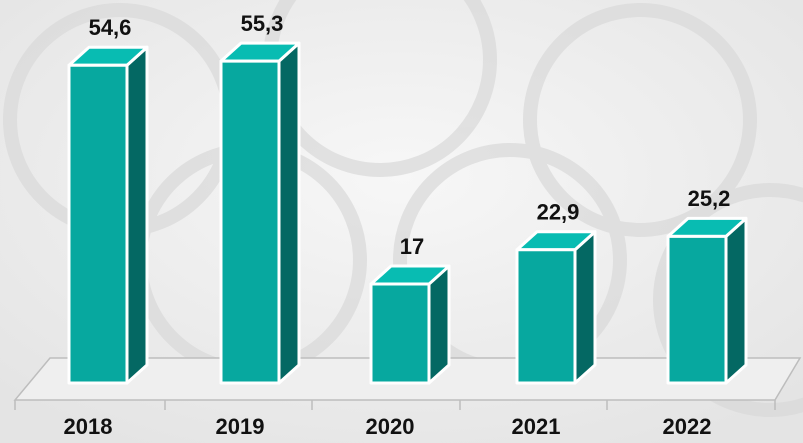  What do you see at coordinates (110, 27) in the screenshot?
I see `value-label: 54,6` at bounding box center [110, 27].